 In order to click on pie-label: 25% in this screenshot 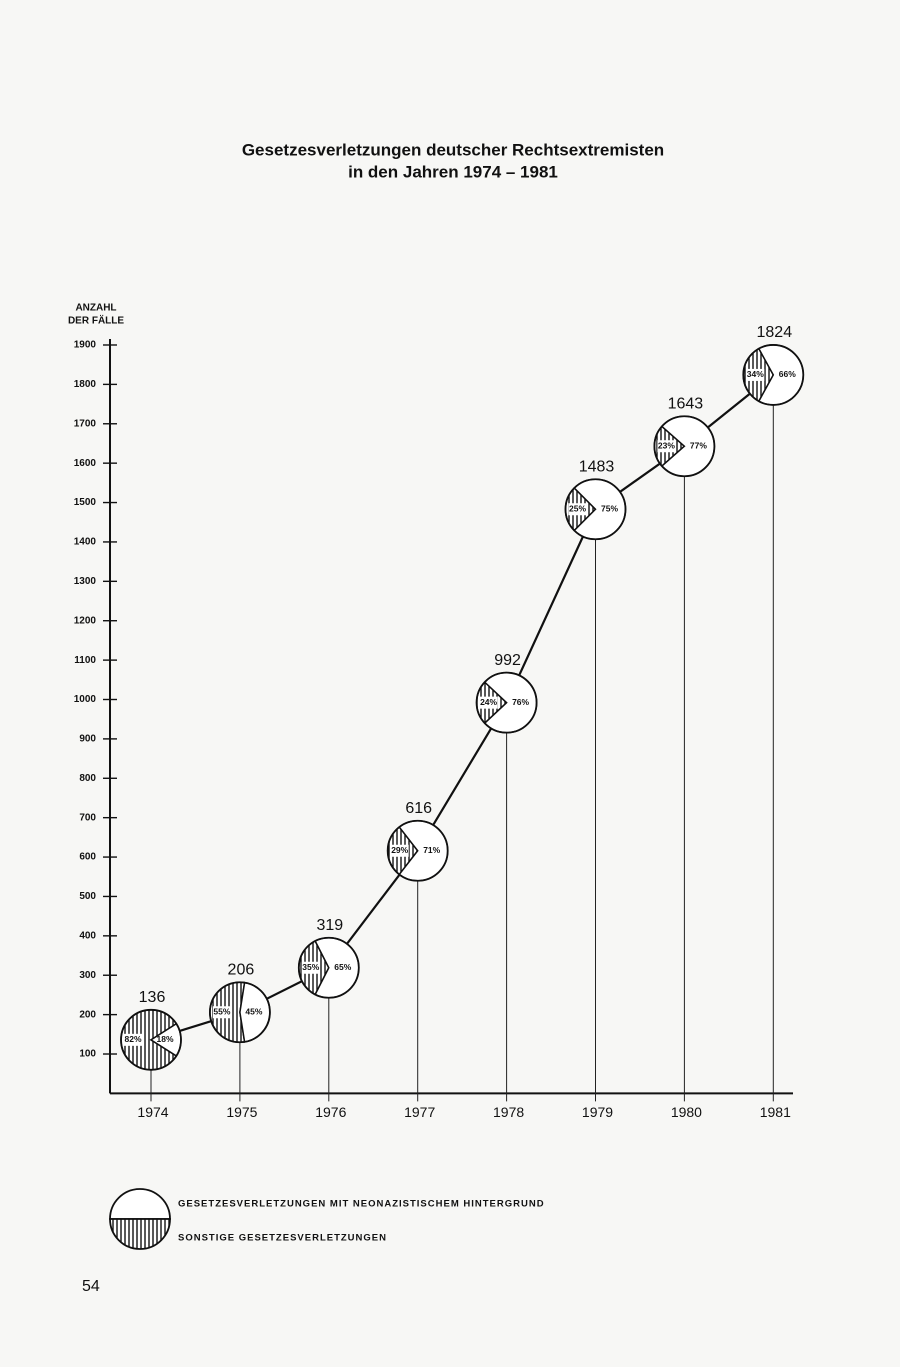, I will do `click(577, 508)`.